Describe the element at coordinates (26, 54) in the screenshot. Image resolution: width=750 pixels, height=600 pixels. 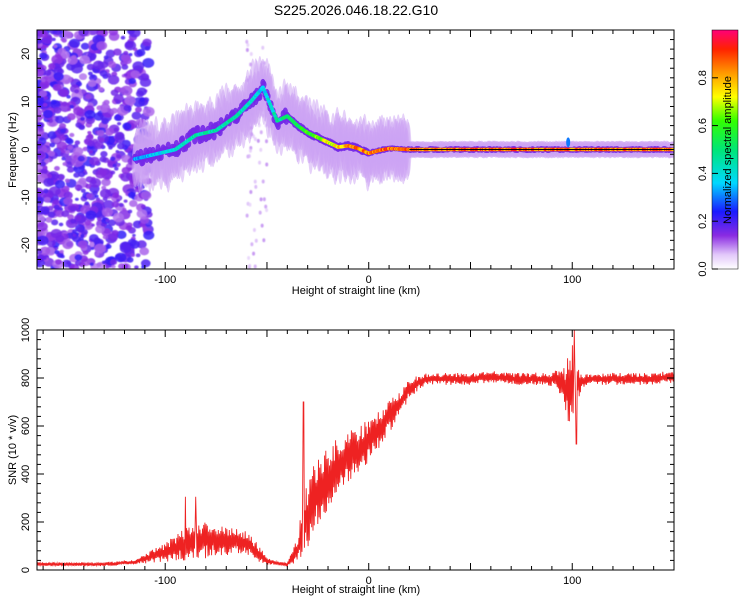
I see `spectrogram-ytick-label: 20` at that location.